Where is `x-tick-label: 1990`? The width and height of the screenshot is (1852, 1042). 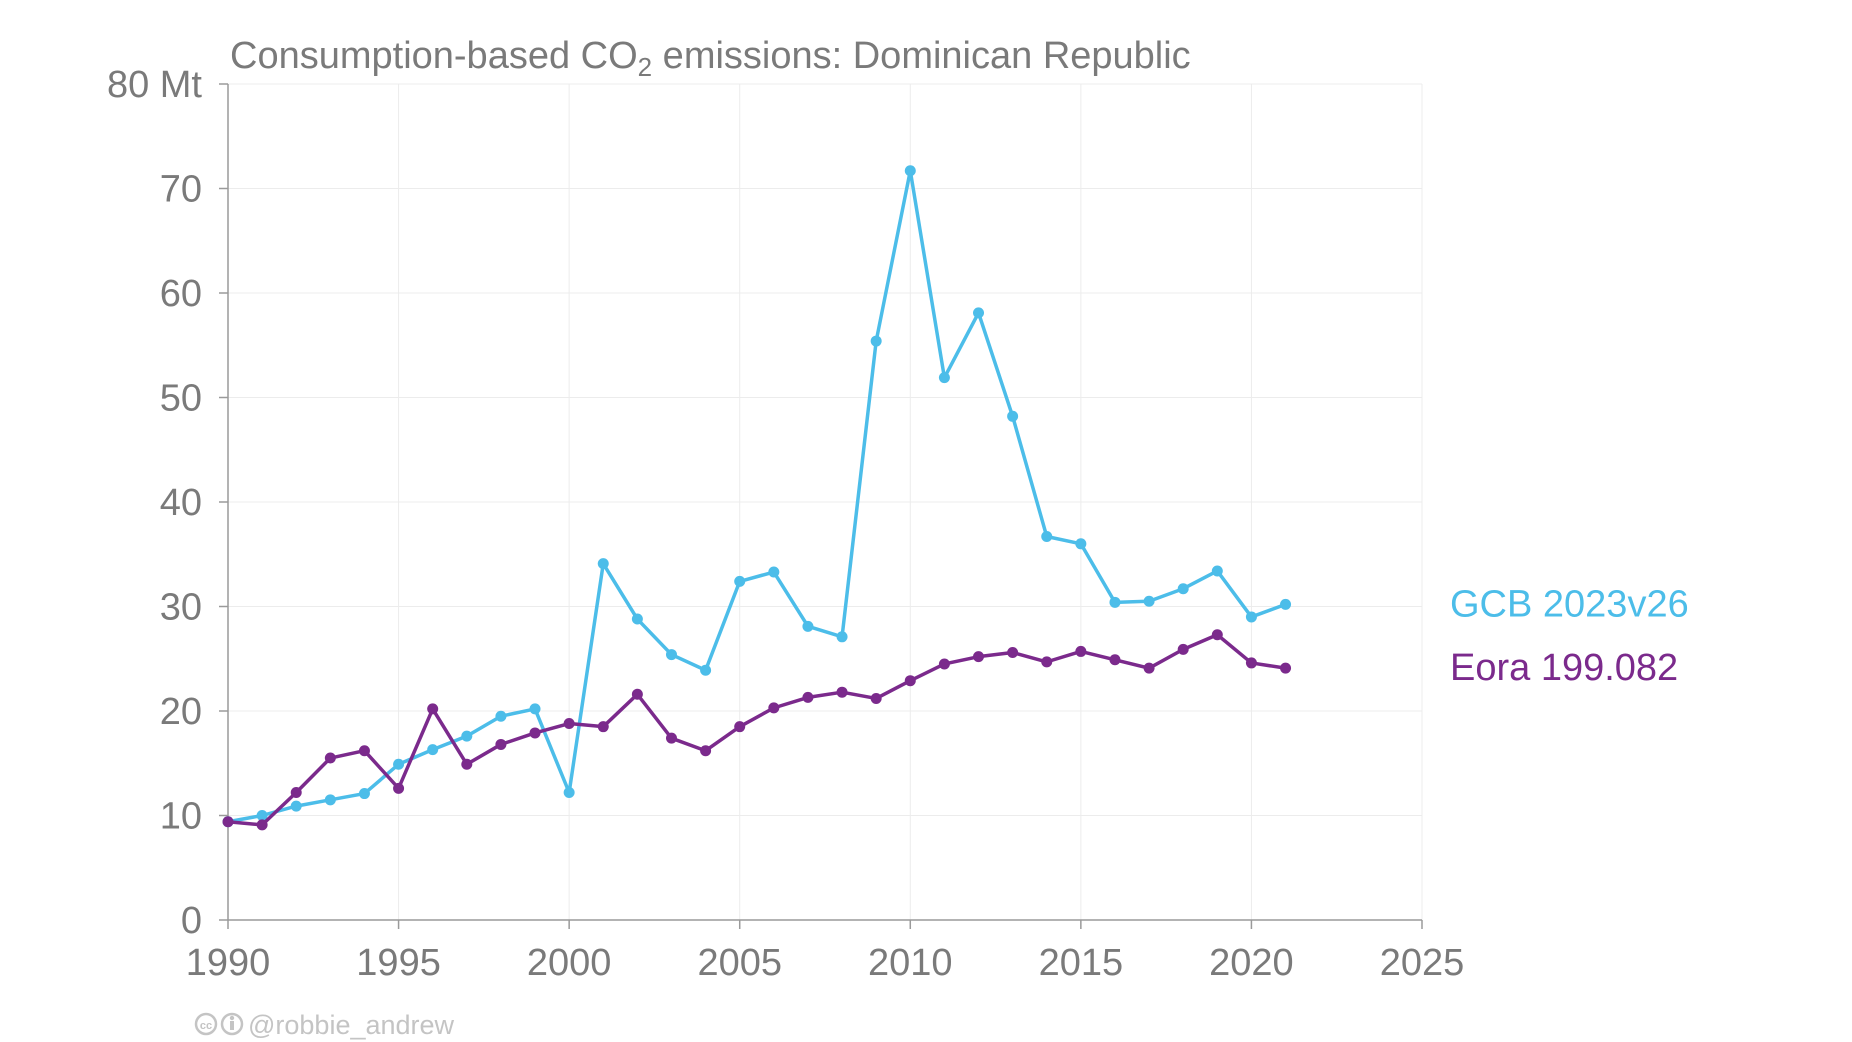
x-tick-label: 1990 is located at coordinates (228, 963).